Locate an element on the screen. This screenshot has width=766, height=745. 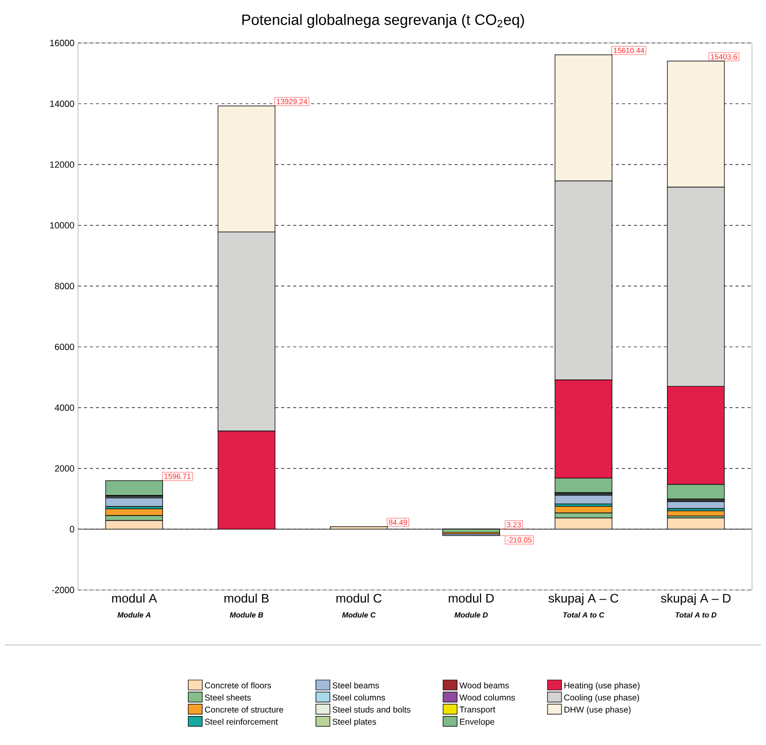
x-tick-label: skupaj A – D is located at coordinates (695, 600).